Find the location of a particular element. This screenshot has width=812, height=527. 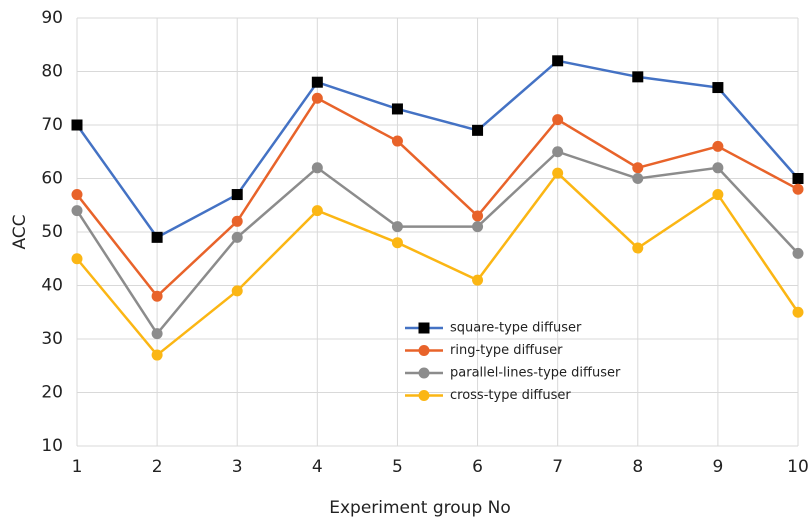

y-tick-label: 10 is located at coordinates (52, 446).